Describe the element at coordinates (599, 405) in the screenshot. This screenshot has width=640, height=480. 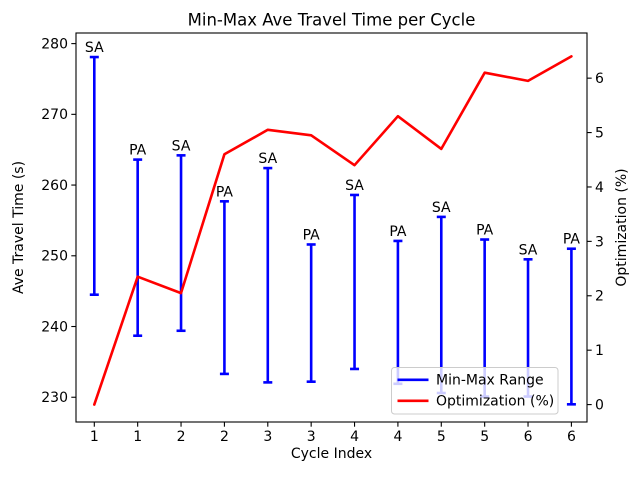
I see `right-tick-label: 0` at that location.